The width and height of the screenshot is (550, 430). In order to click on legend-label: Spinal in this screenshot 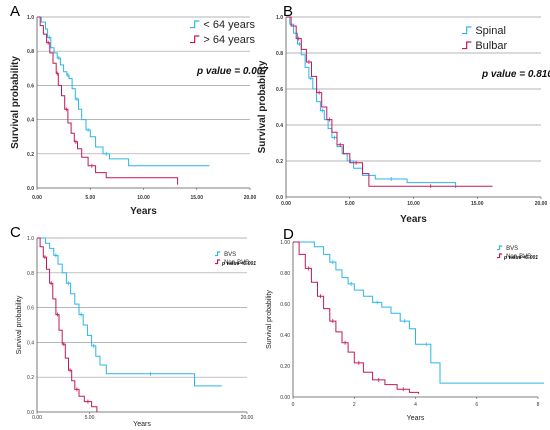, I will do `click(490, 31)`.